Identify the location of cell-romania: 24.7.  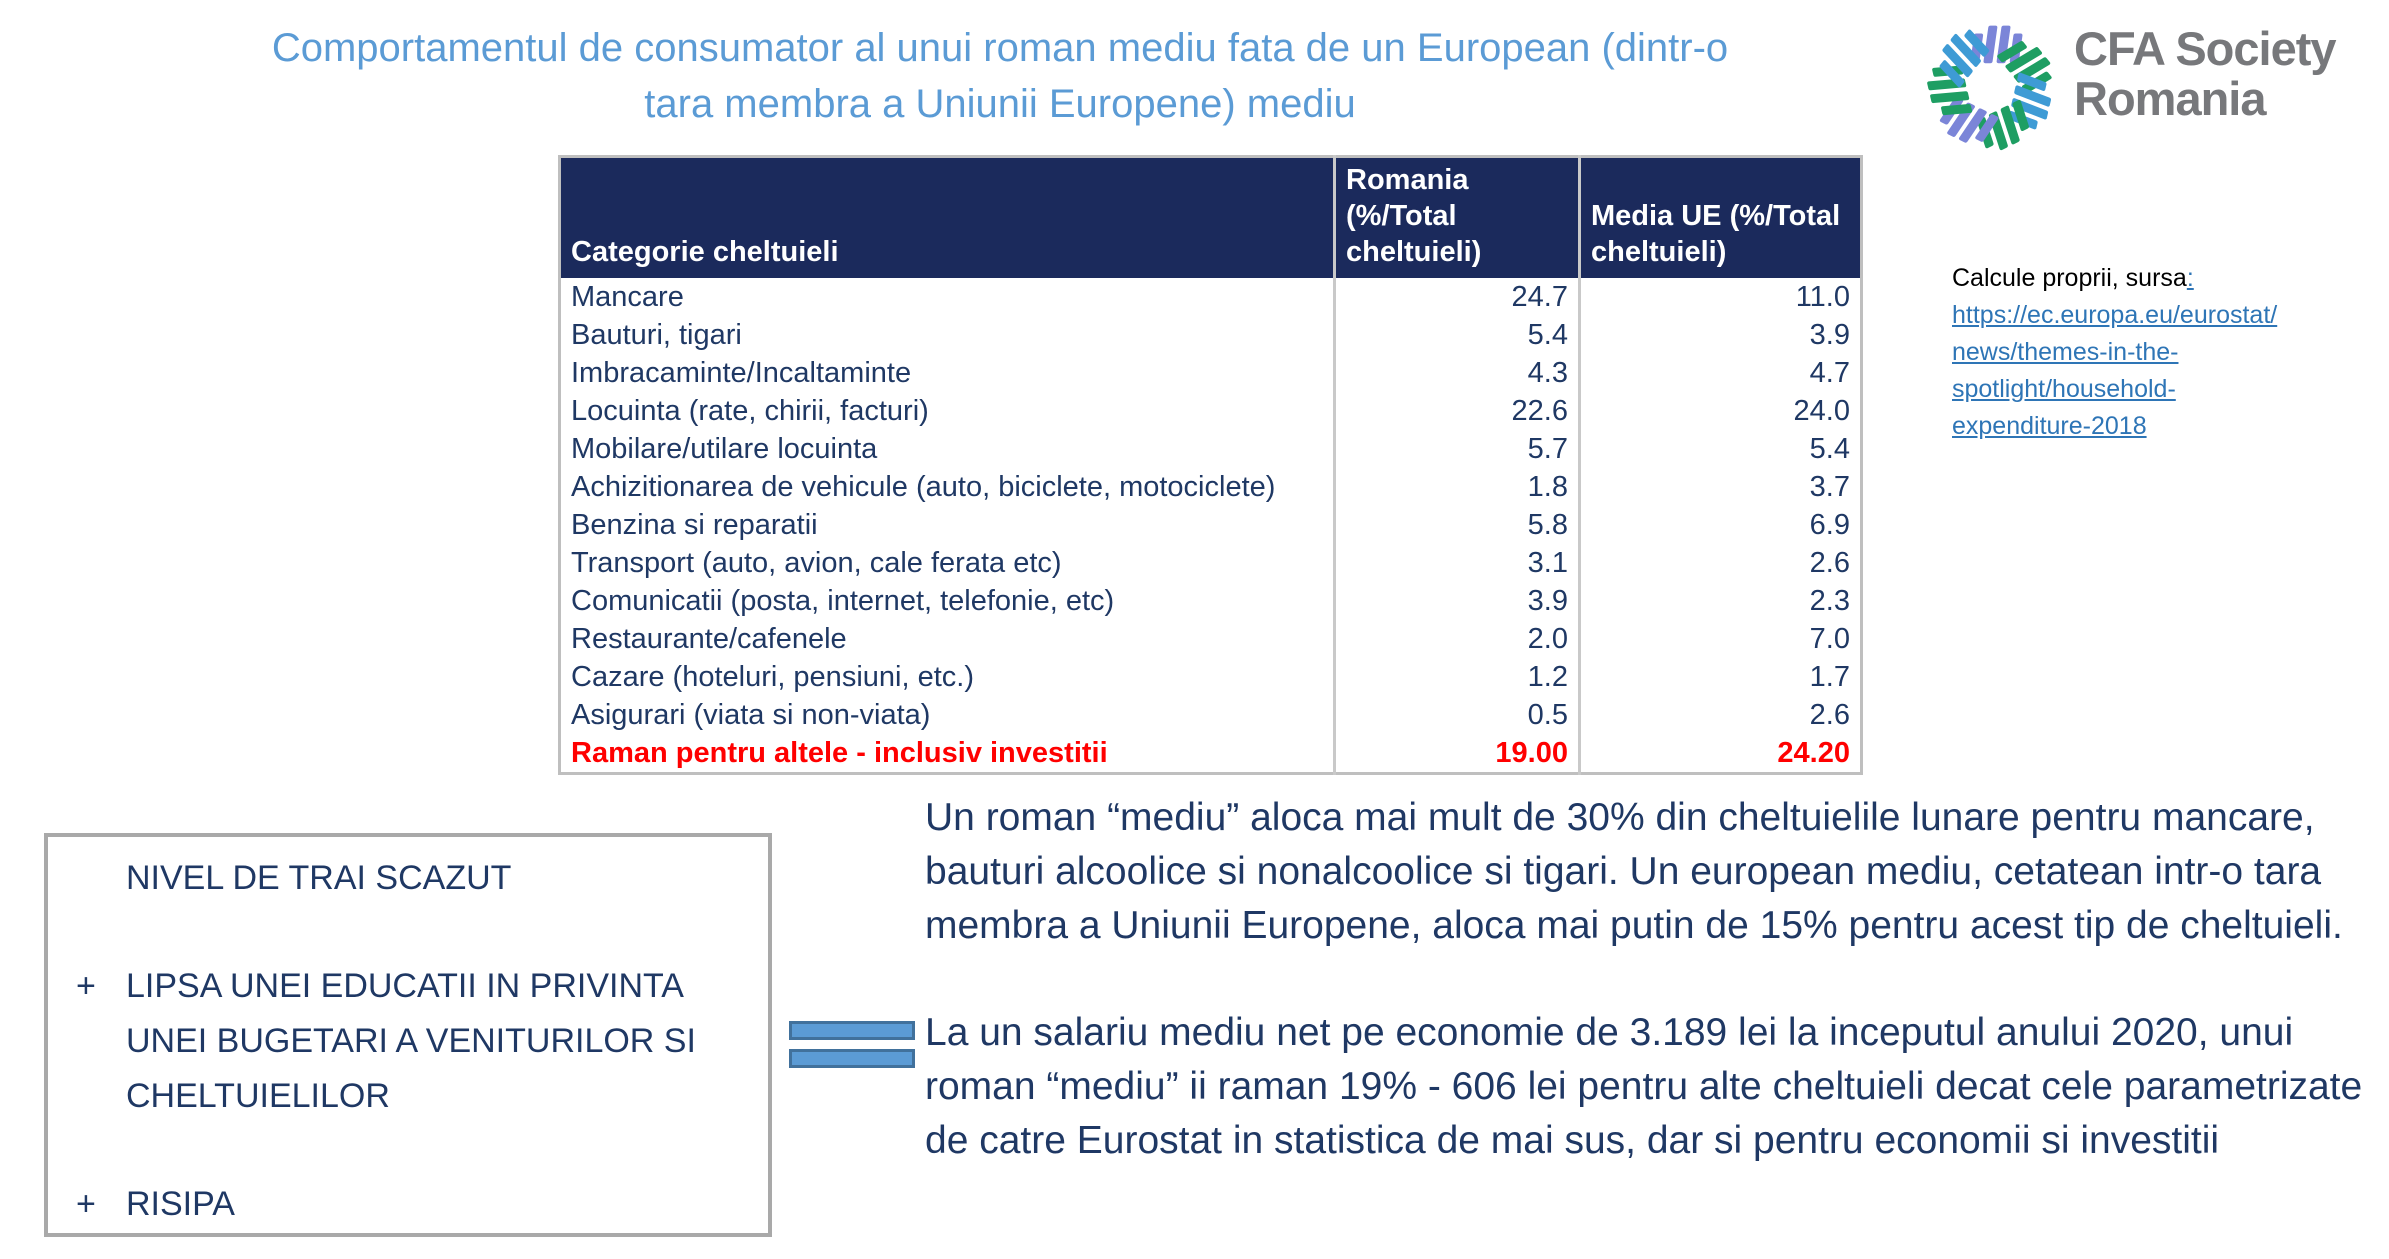
(1456, 297).